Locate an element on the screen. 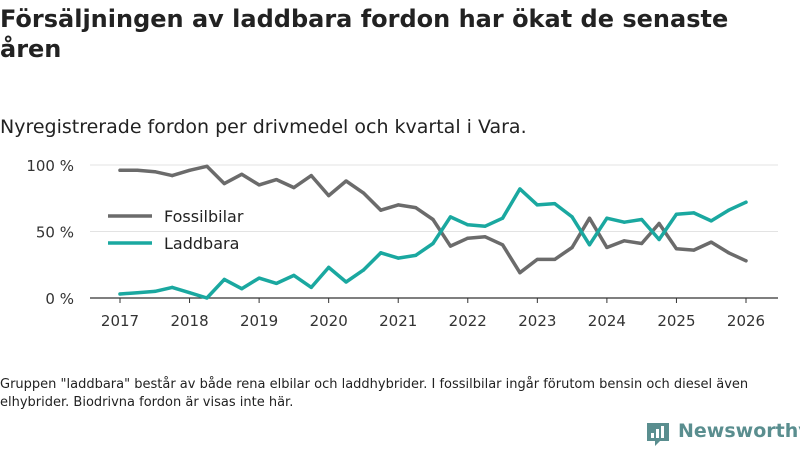 This screenshot has height=451, width=800. x-tick-label: 2023 is located at coordinates (537, 321).